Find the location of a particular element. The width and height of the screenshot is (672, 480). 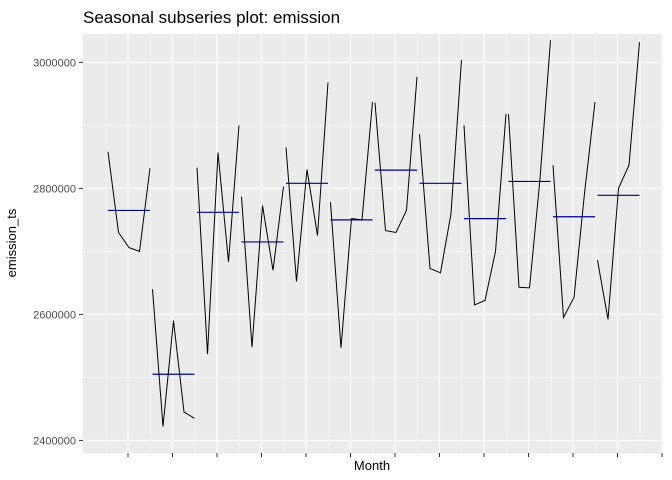

x-axis is located at coordinates (395, 455).